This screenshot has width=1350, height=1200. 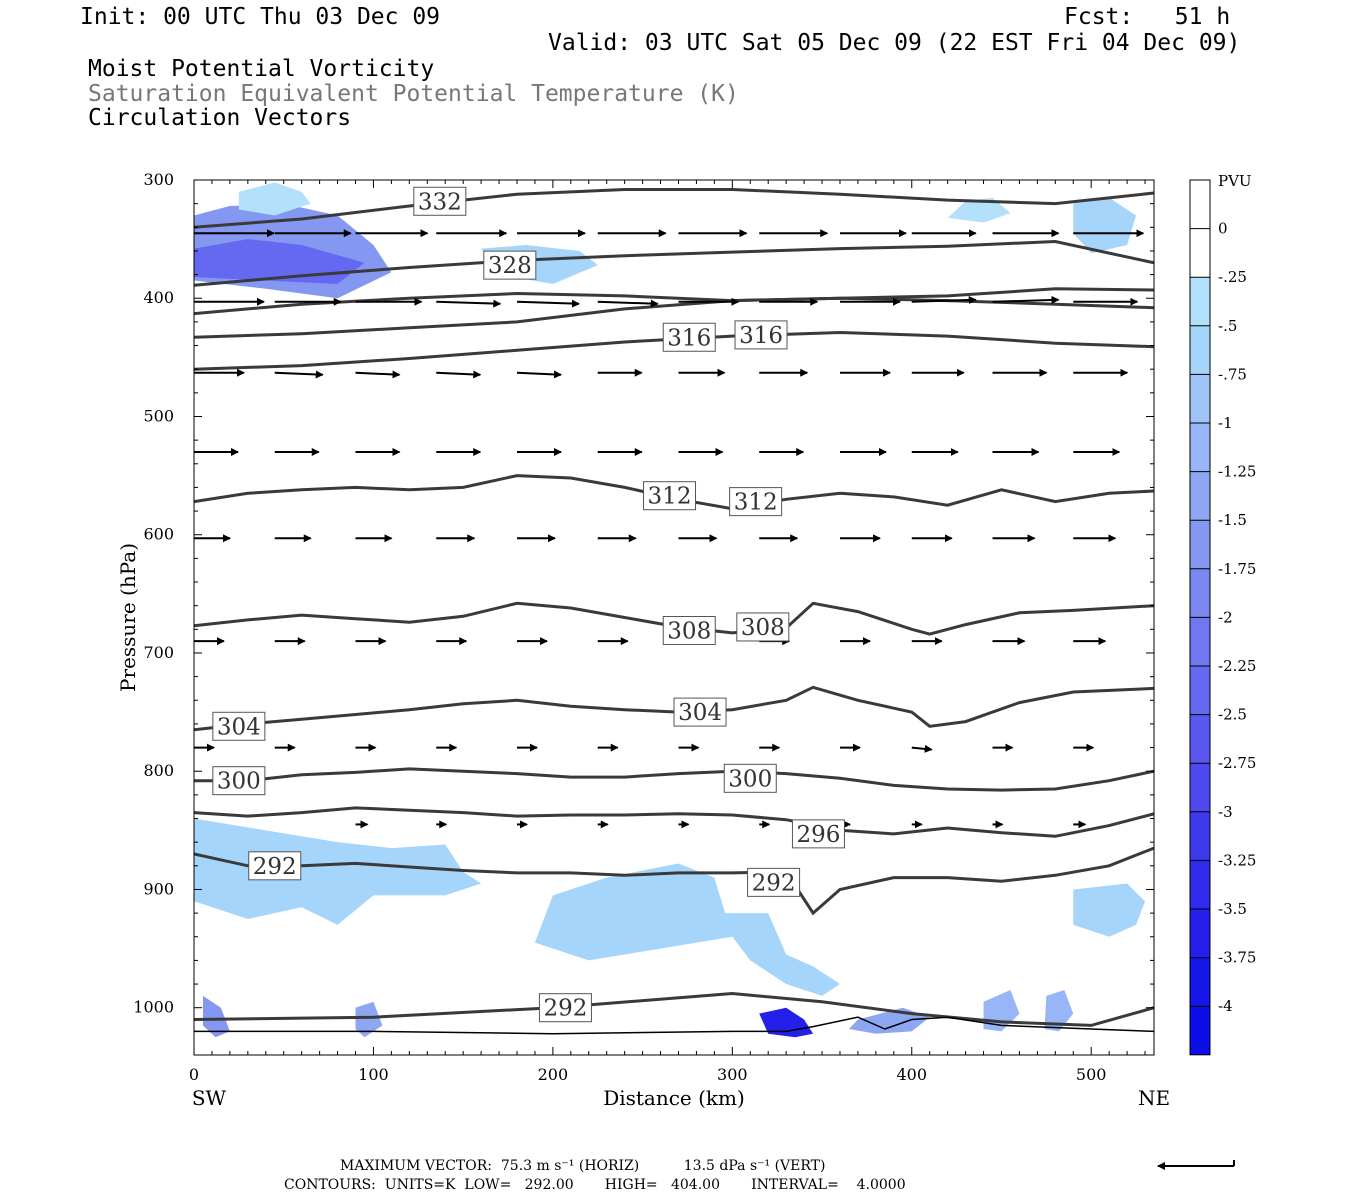 I want to click on colorbar-label: -3, so click(x=1225, y=812).